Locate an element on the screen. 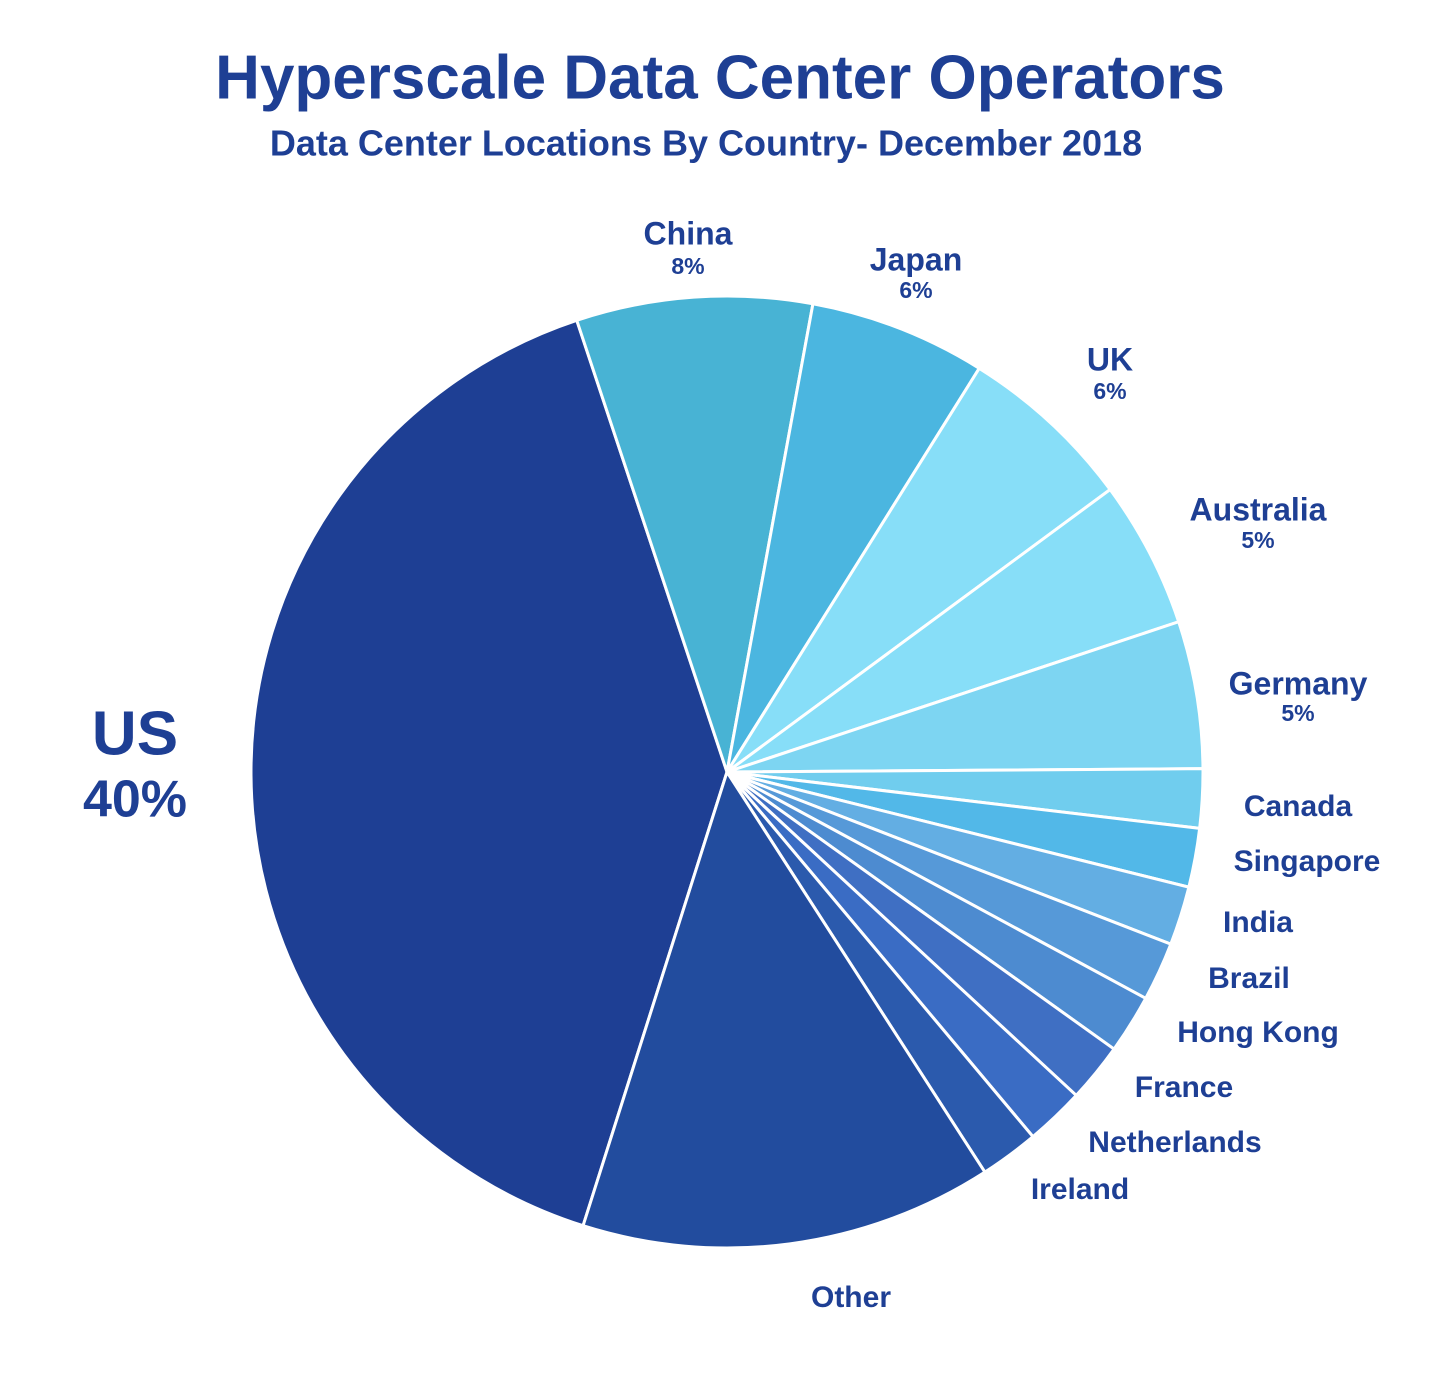  slice-label: UK is located at coordinates (1110, 359).